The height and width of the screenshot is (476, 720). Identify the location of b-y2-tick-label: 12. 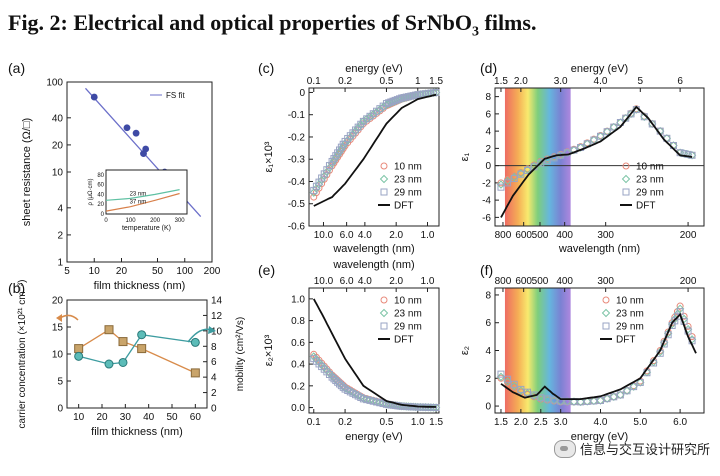
(217, 316).